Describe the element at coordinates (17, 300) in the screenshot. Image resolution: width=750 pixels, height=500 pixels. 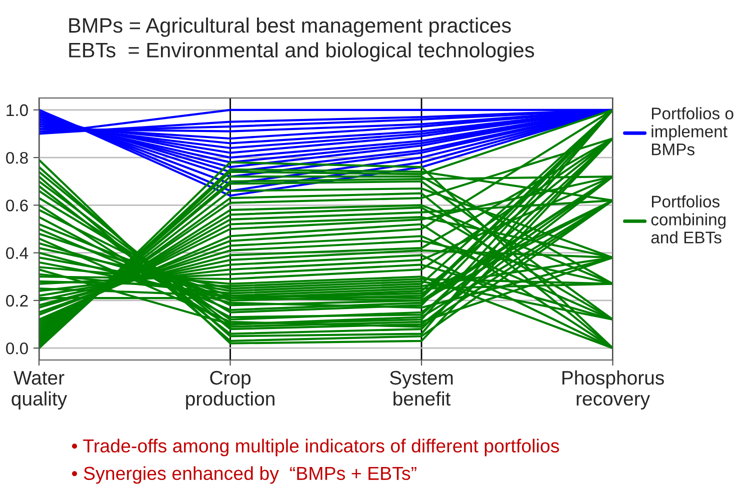
I see `y-tick-label: 0.2` at that location.